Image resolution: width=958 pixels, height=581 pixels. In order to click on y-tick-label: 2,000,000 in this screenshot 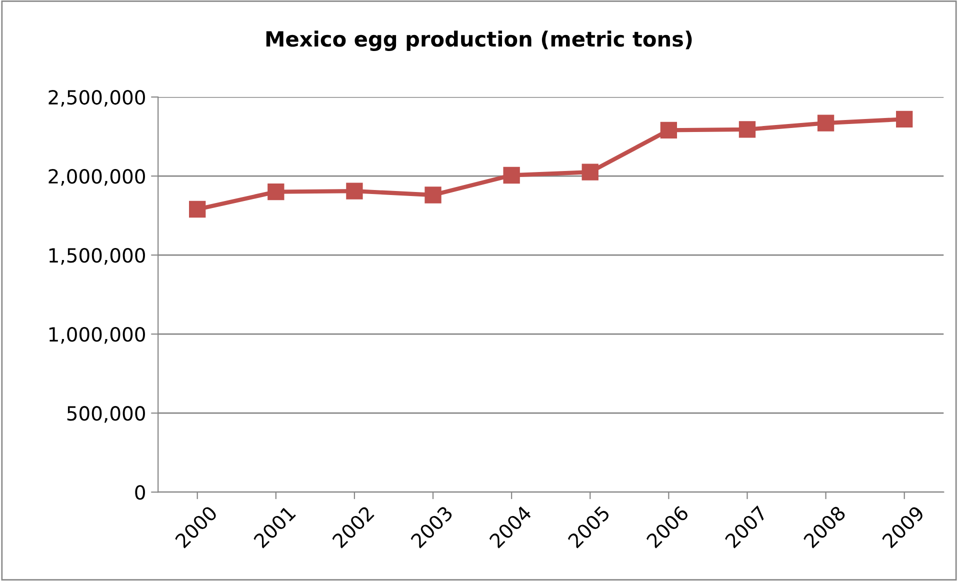, I will do `click(96, 177)`.